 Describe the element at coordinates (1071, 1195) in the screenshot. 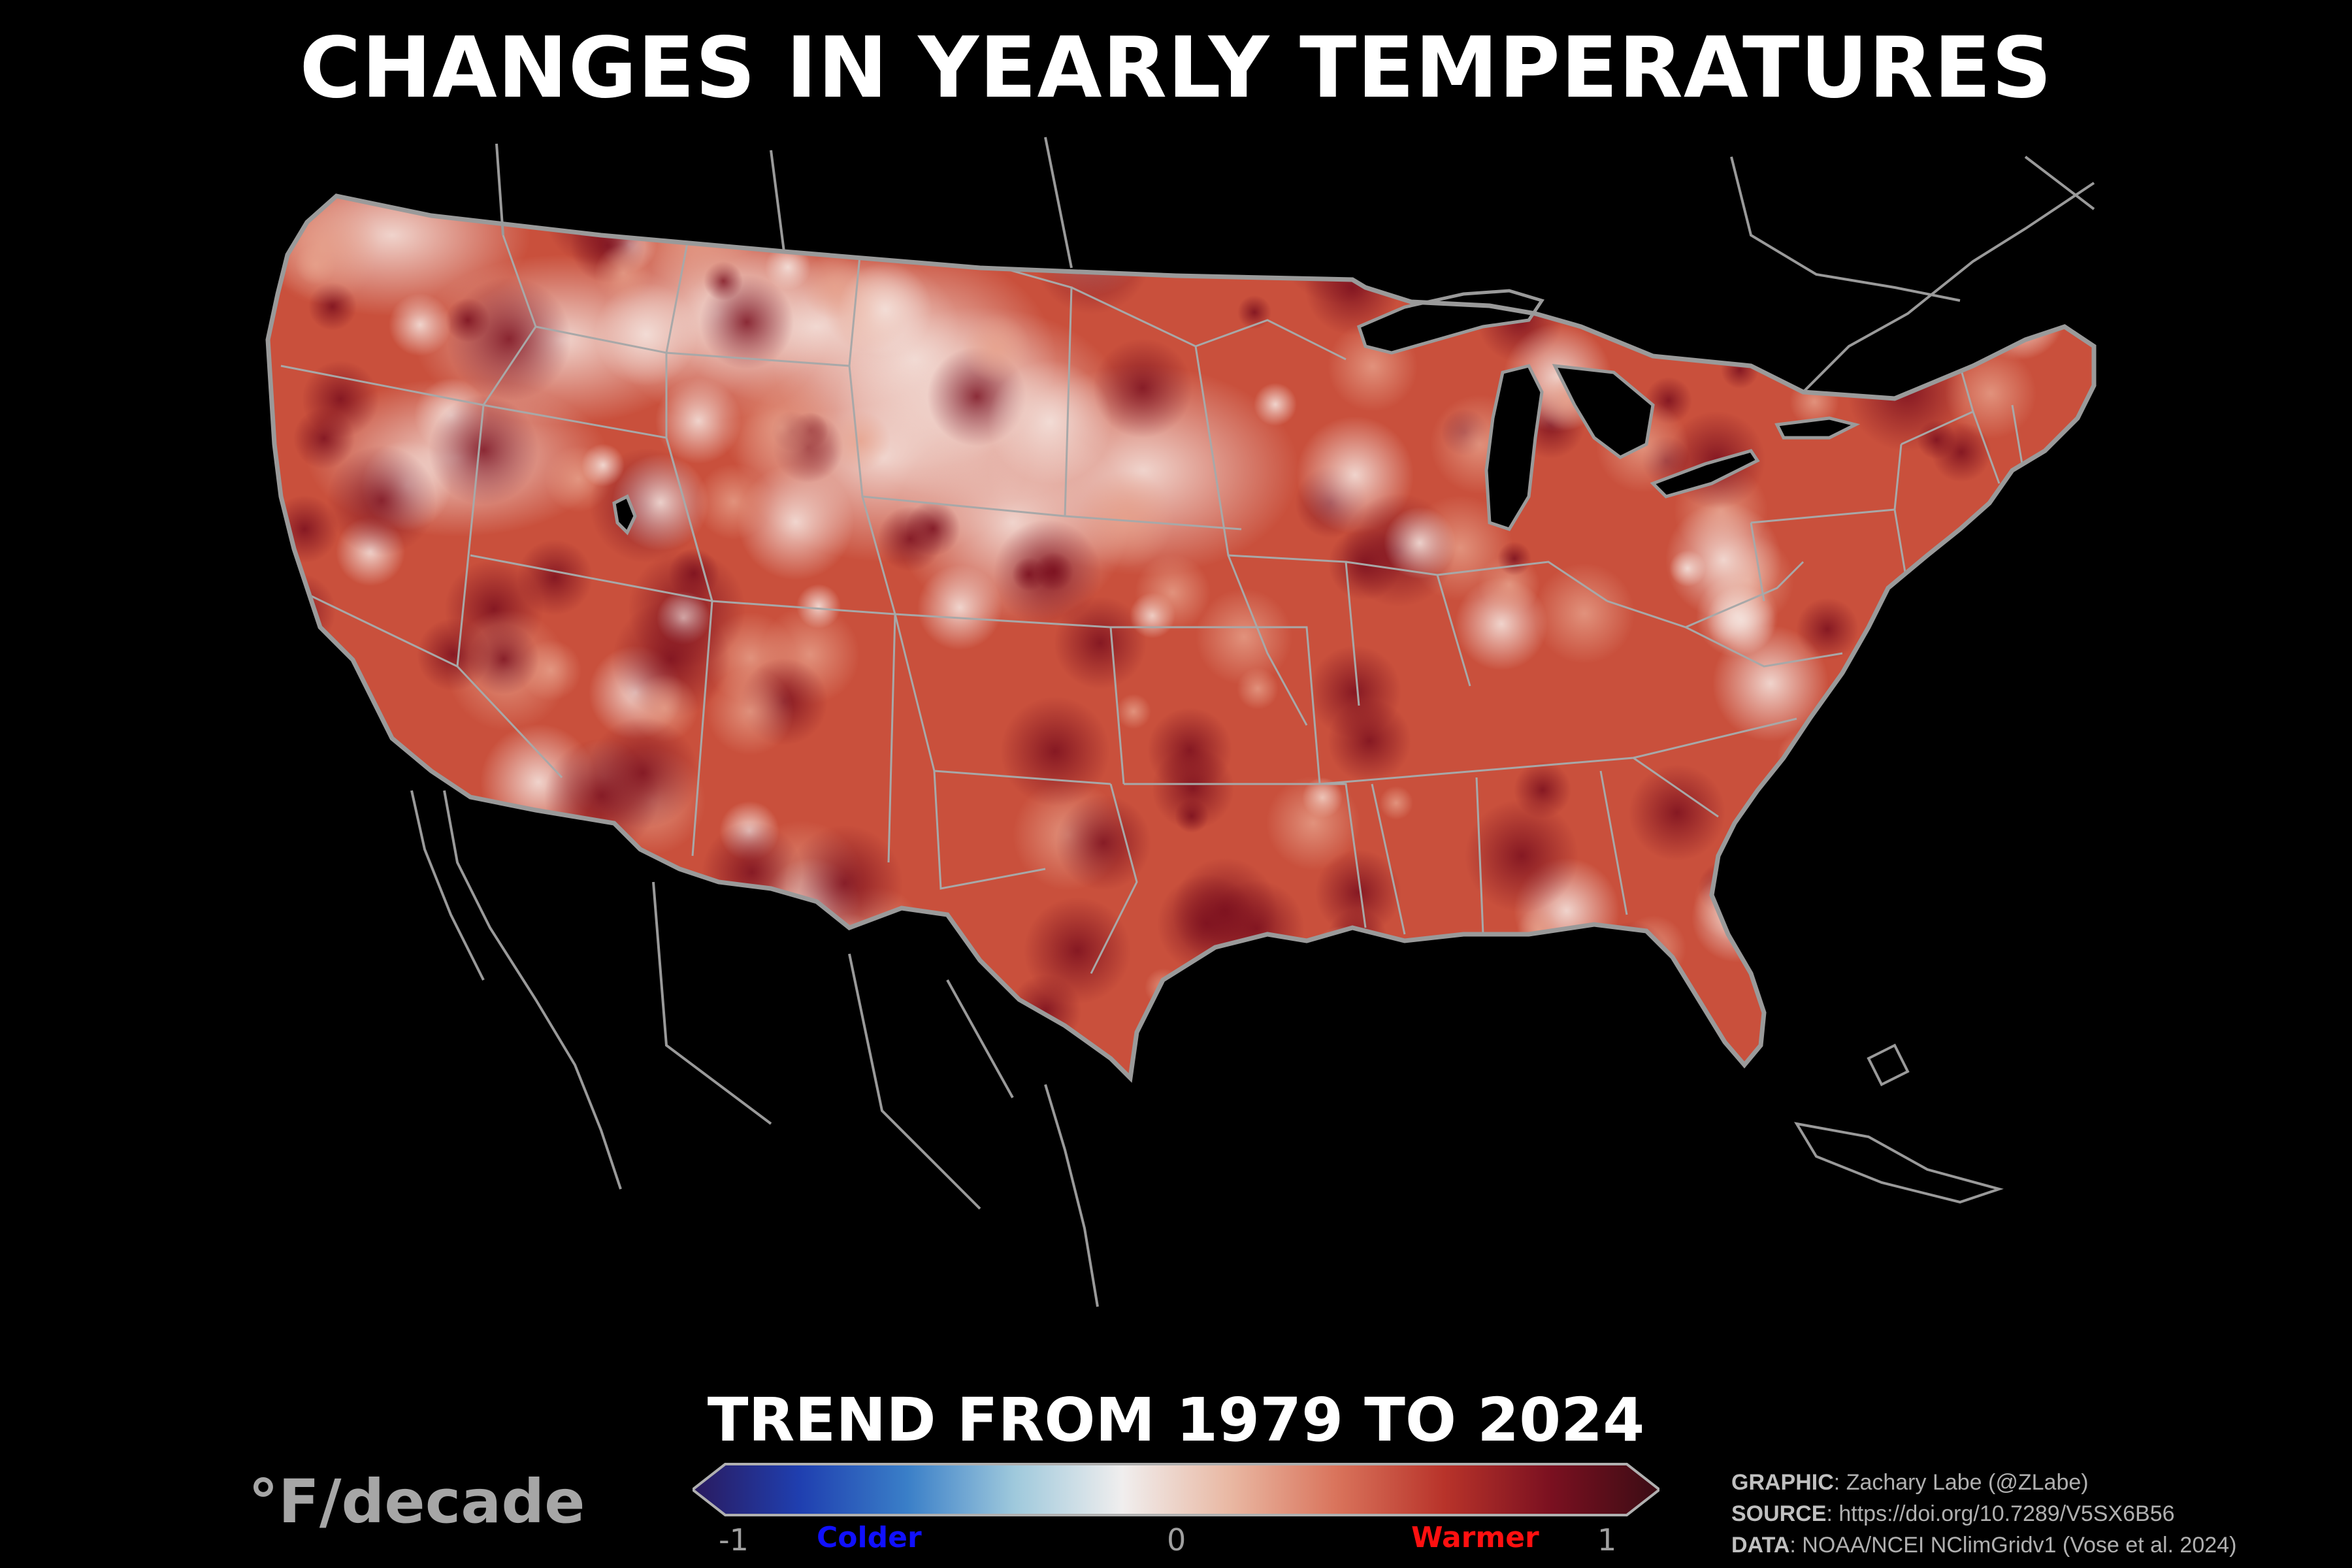

I see `mexico-coast-east` at that location.